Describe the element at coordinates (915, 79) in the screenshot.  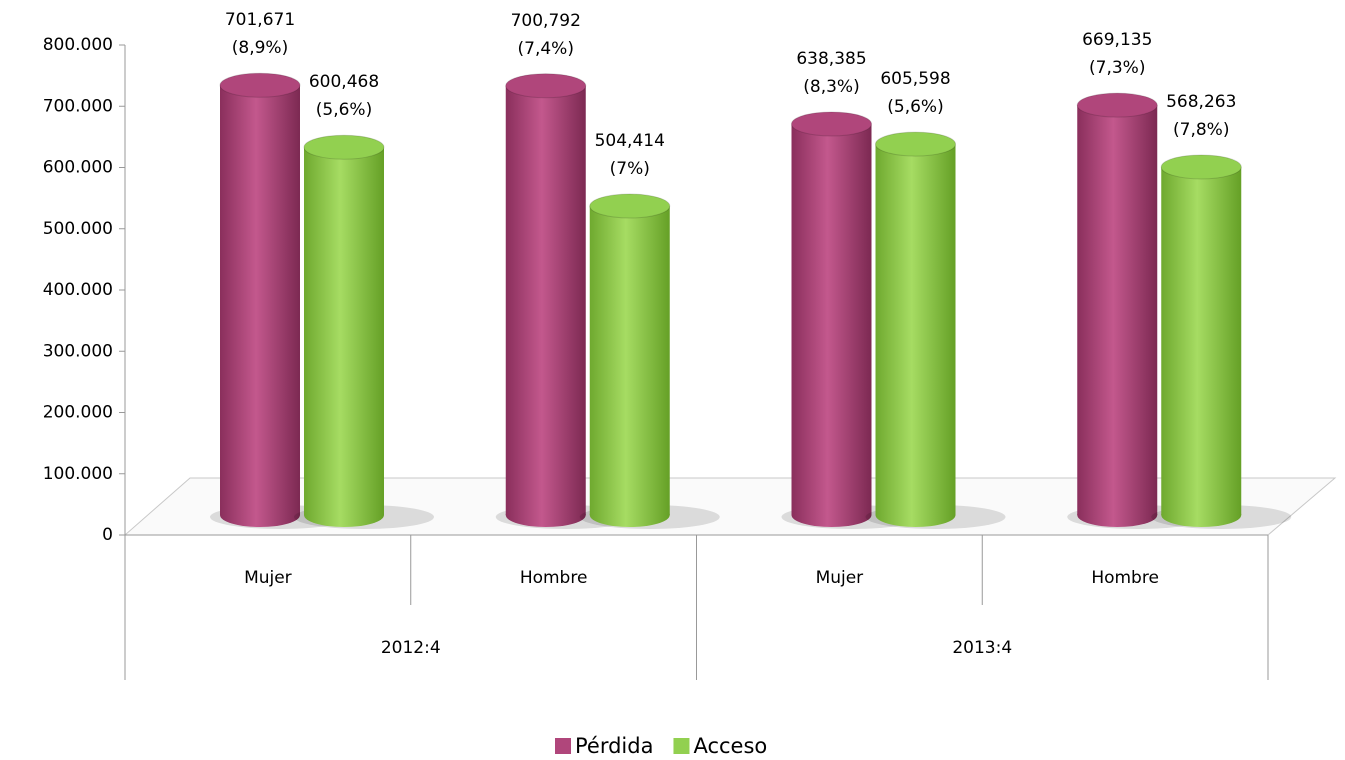
I see `value-label: 605,598` at that location.